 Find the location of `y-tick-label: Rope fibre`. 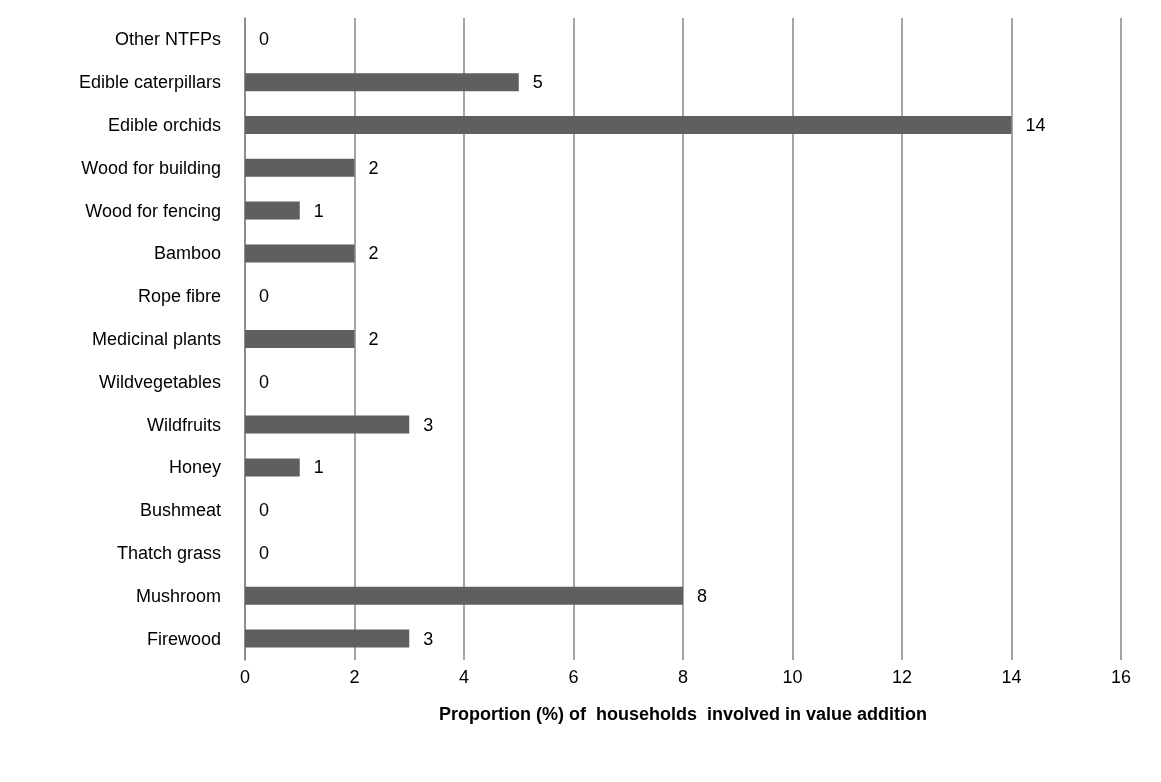

y-tick-label: Rope fibre is located at coordinates (179, 296).